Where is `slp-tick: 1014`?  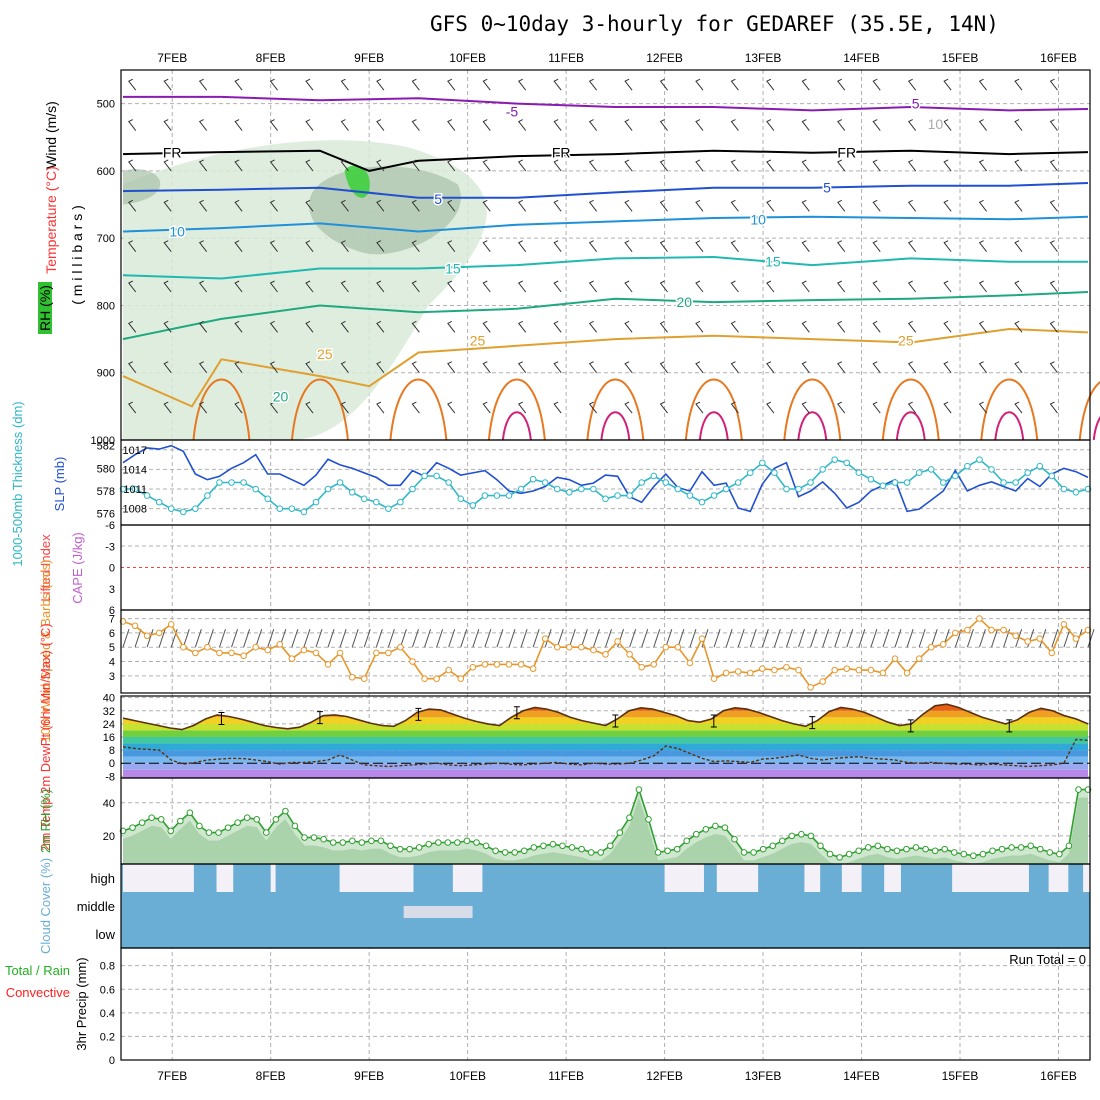
slp-tick: 1014 is located at coordinates (135, 470).